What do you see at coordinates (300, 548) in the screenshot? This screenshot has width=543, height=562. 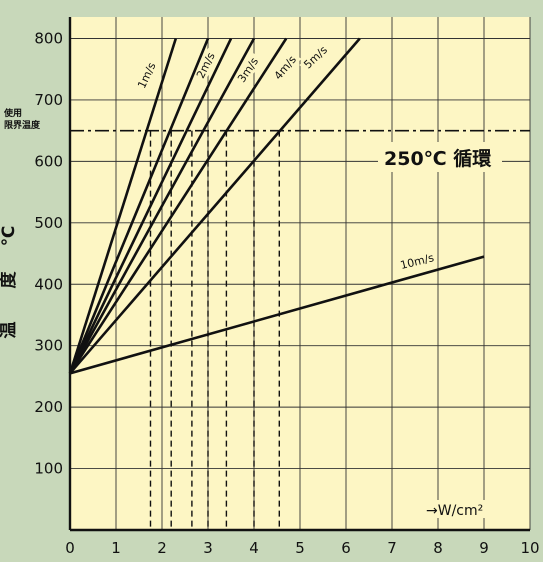 I see `x-tick-label: 5` at bounding box center [300, 548].